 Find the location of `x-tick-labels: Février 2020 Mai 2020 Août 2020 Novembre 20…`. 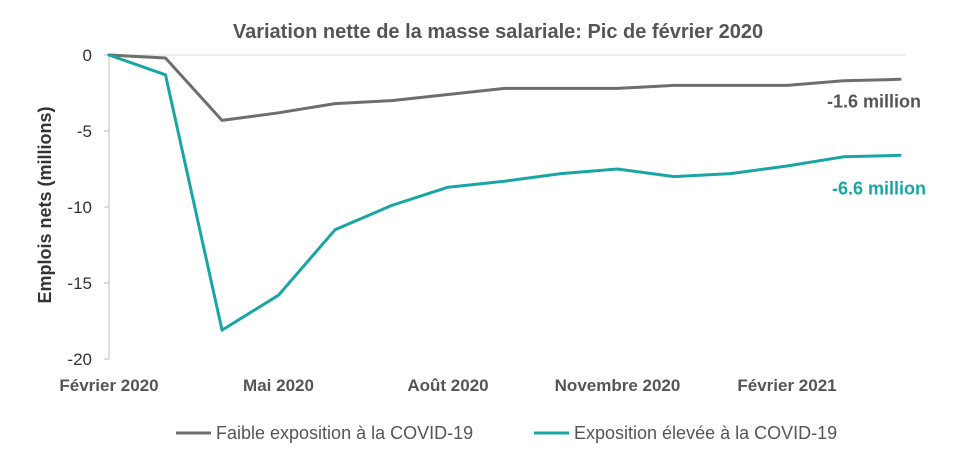

x-tick-labels: Février 2020 Mai 2020 Août 2020 Novembre 20… is located at coordinates (447, 385).